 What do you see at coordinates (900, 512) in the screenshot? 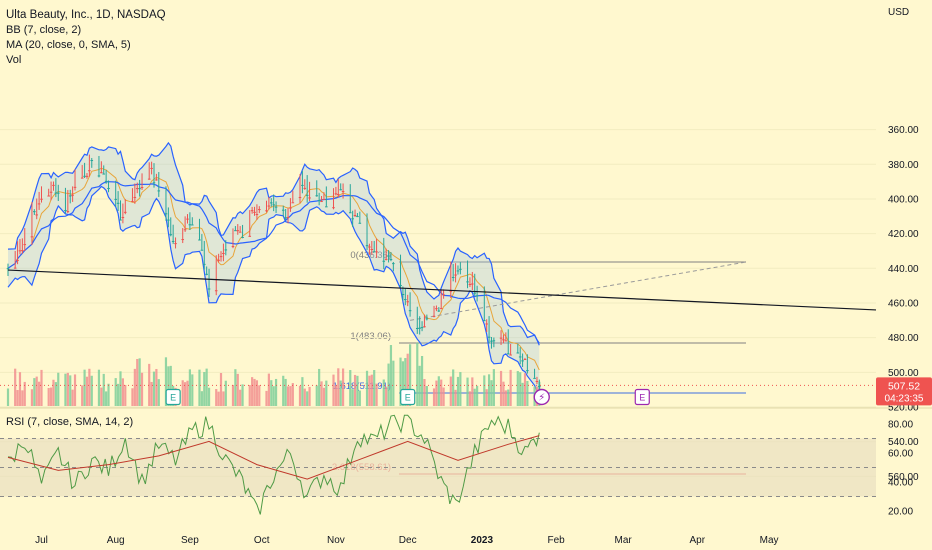
I see `rsi-tick-label: 20.00` at bounding box center [900, 512].